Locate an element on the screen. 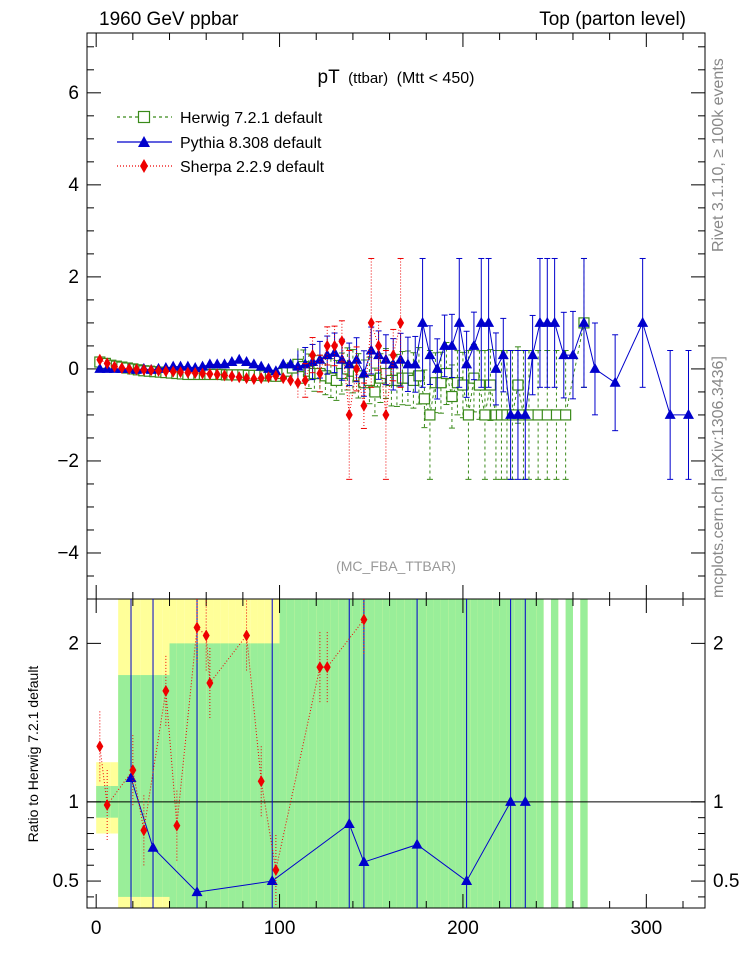 Image resolution: width=746 pixels, height=972 pixels. ratio-y-tick-label-left: 2 is located at coordinates (73, 643).